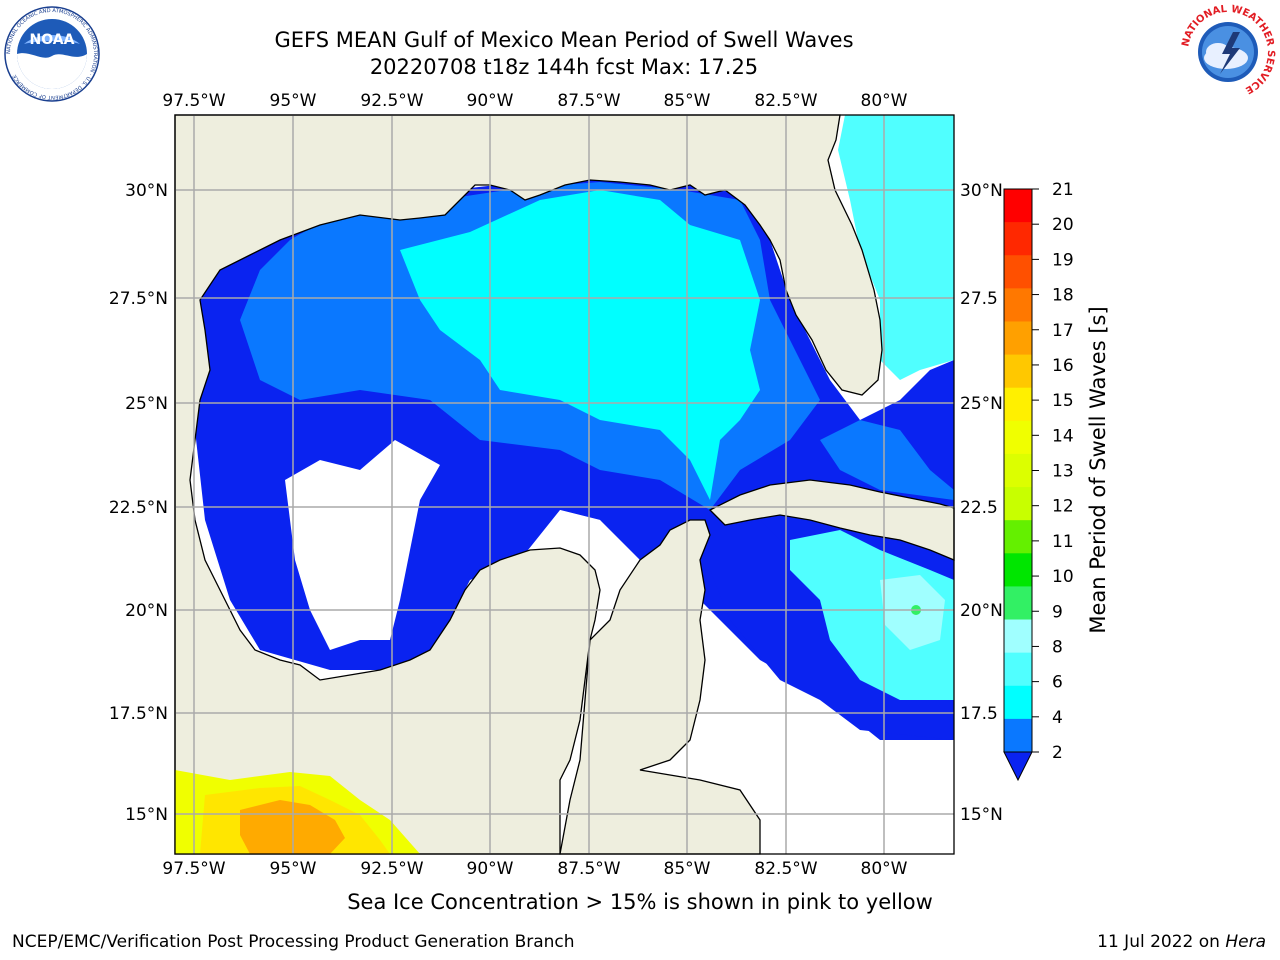 The width and height of the screenshot is (1280, 960). What do you see at coordinates (1057, 683) in the screenshot?
I see `colorbar-tick-label: 6` at bounding box center [1057, 683].